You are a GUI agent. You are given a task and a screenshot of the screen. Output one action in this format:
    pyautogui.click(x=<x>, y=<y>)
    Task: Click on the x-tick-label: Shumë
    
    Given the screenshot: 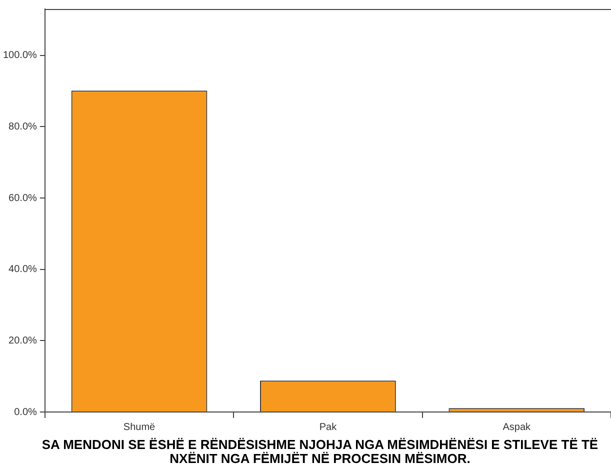 What is the action you would take?
    pyautogui.click(x=139, y=427)
    